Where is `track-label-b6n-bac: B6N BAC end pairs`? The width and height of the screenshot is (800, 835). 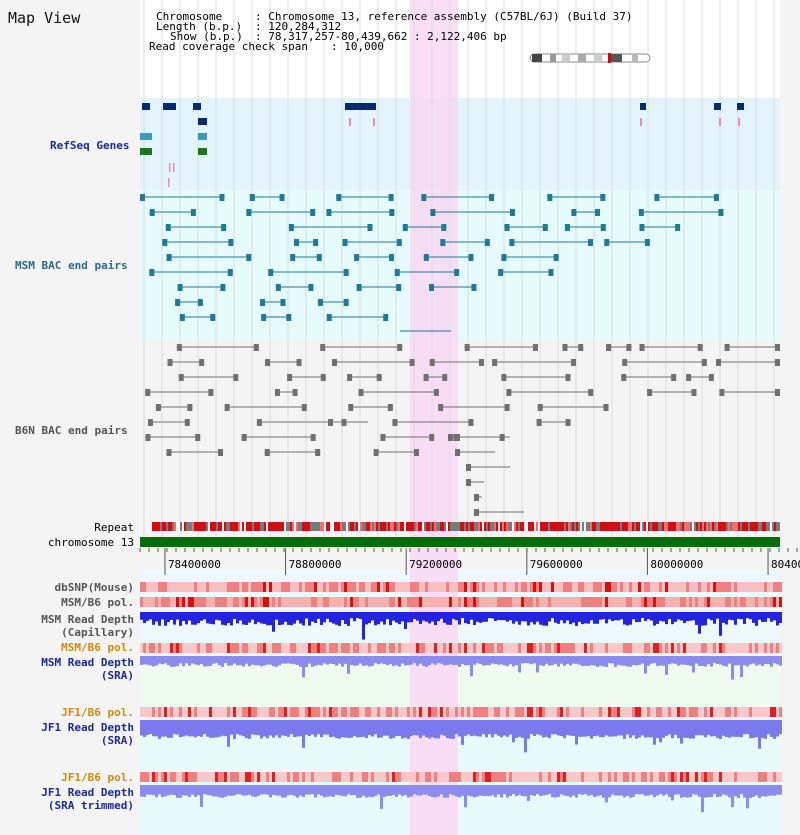
track-label-b6n-bac: B6N BAC end pairs is located at coordinates (71, 430).